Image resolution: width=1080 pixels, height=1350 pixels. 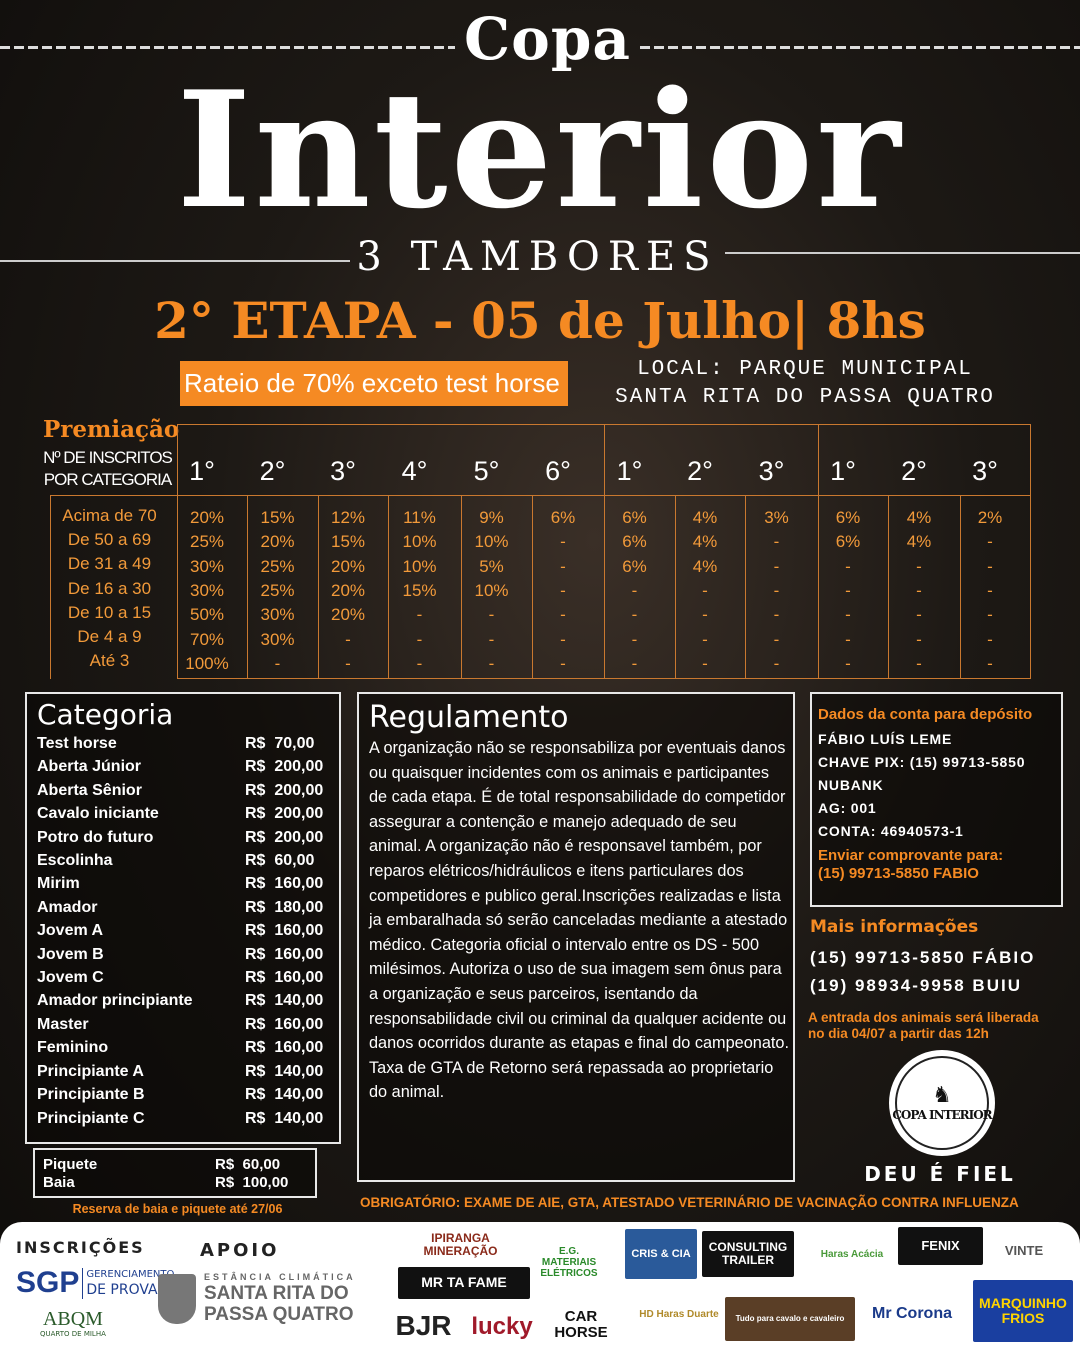 What do you see at coordinates (207, 615) in the screenshot?
I see `table-cell: 50%` at bounding box center [207, 615].